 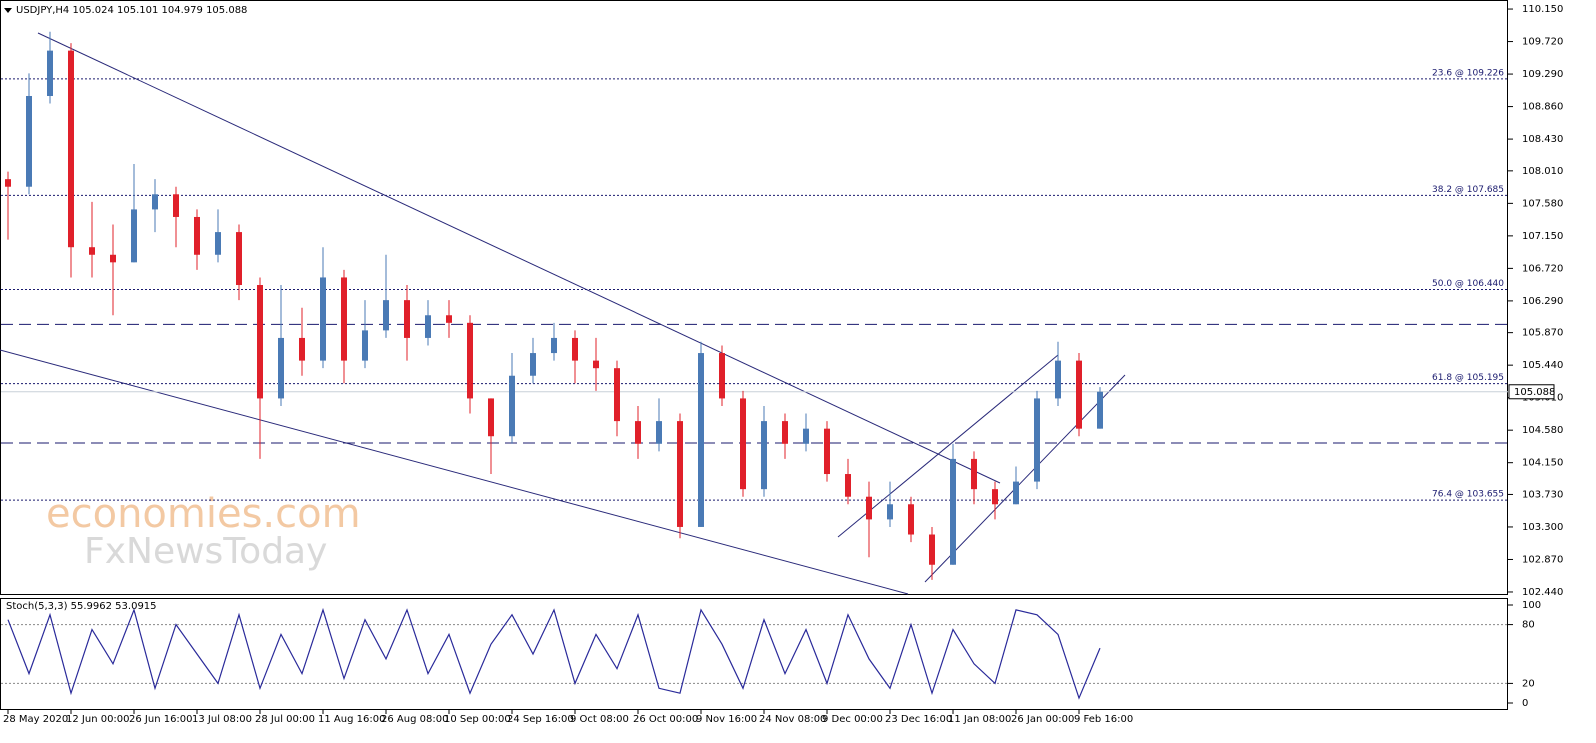 I want to click on stoch-panel-frame, so click(x=754, y=654).